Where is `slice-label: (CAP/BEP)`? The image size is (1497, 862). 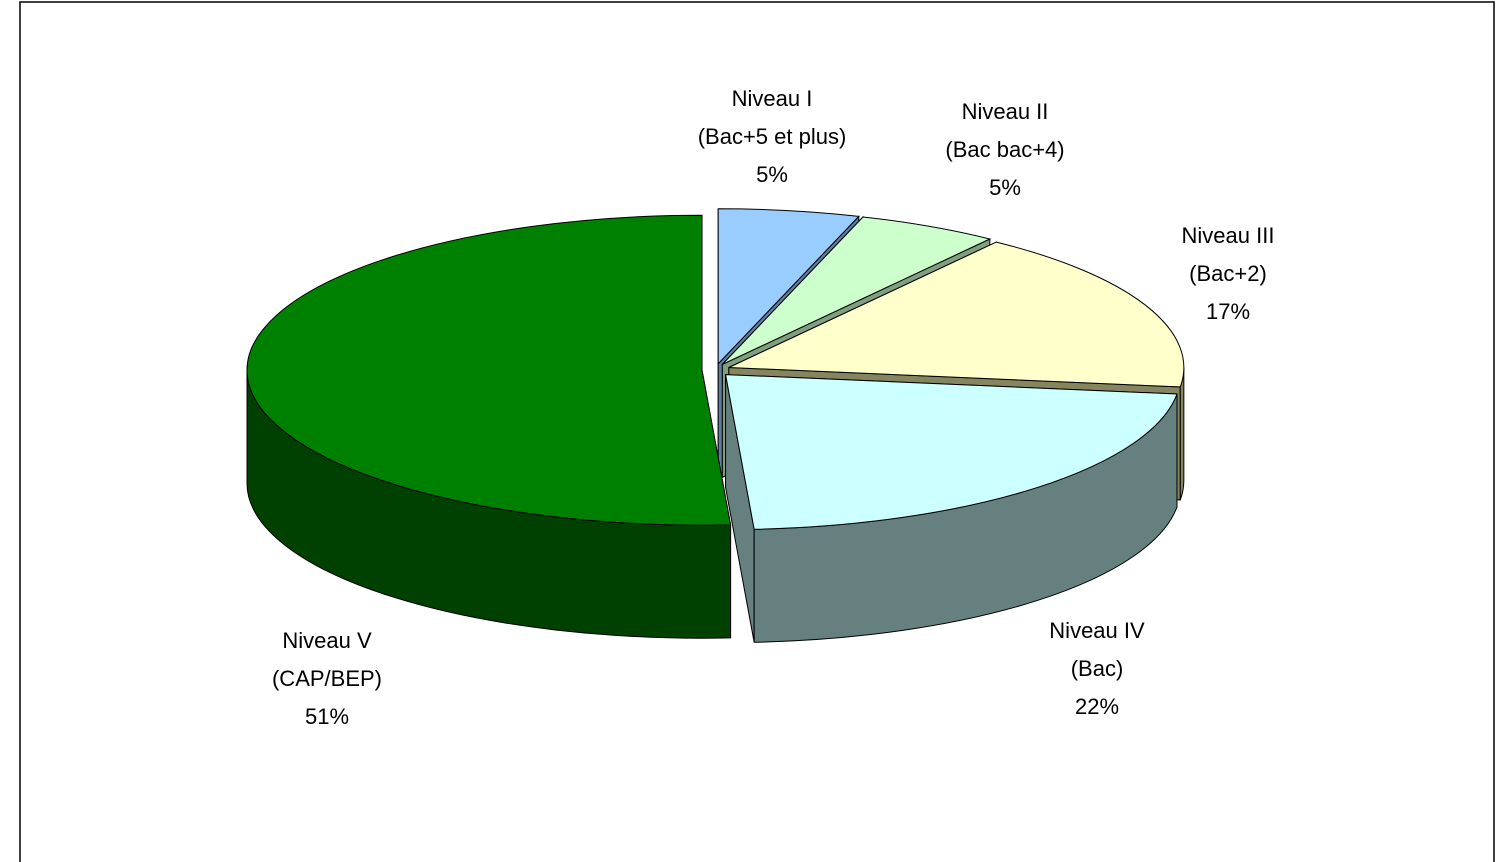 slice-label: (CAP/BEP) is located at coordinates (327, 678).